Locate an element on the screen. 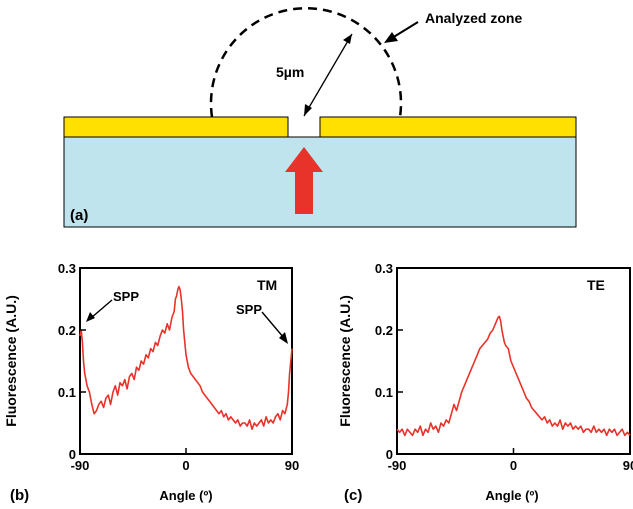 This screenshot has height=509, width=633. tm-xtick-label: 0 is located at coordinates (185, 465).